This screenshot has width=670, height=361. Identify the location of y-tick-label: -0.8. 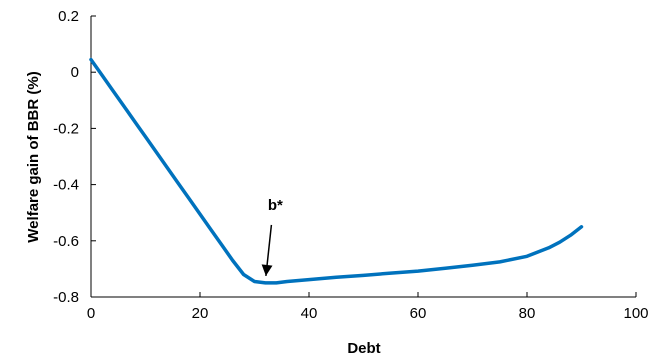
(66, 297).